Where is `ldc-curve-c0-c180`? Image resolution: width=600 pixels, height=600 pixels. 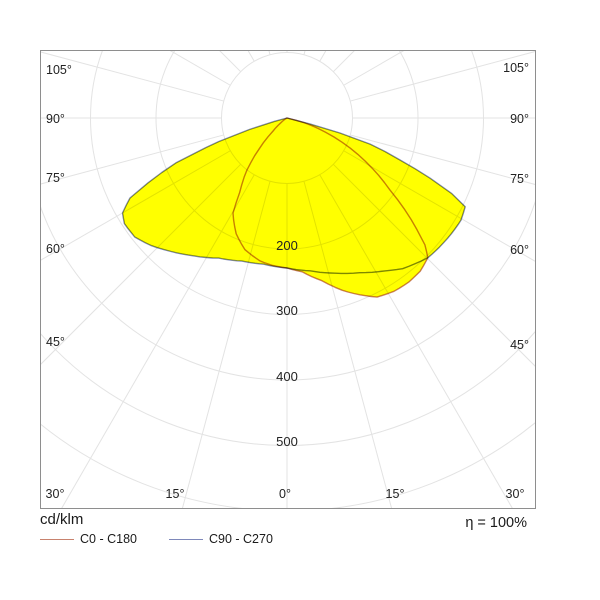
ldc-curve-c0-c180 is located at coordinates (330, 207).